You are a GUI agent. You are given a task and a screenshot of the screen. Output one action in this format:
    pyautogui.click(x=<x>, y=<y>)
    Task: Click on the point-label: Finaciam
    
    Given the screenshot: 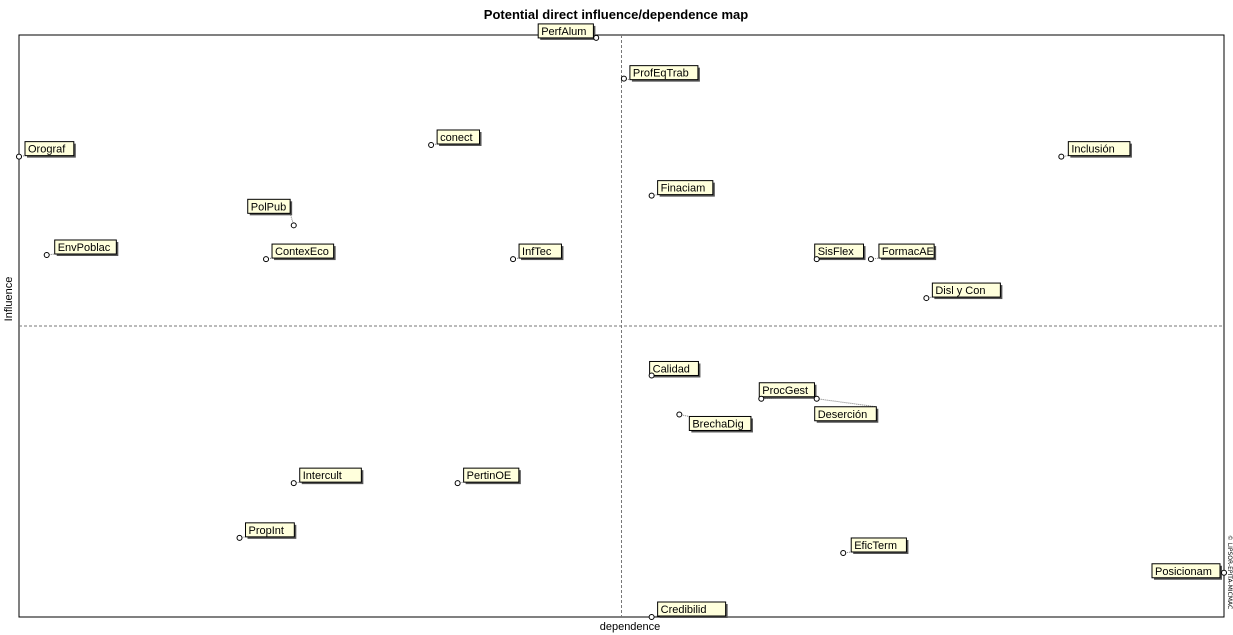 What is the action you would take?
    pyautogui.click(x=683, y=189)
    